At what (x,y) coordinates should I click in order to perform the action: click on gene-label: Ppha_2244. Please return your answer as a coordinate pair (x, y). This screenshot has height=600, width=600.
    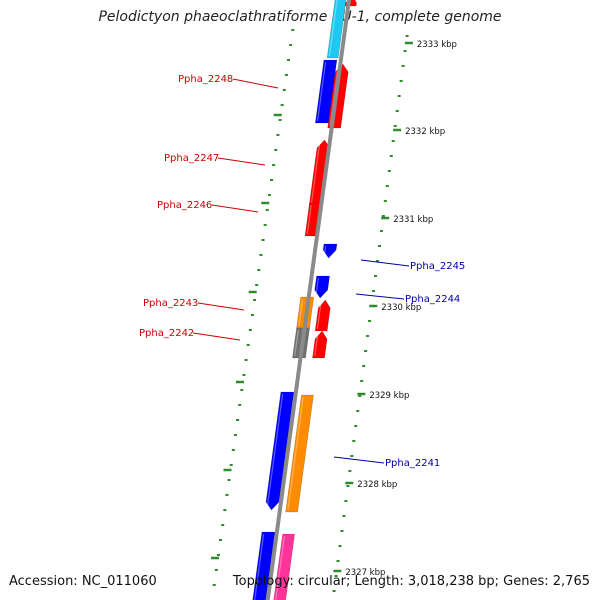
    Looking at the image, I should click on (432, 299).